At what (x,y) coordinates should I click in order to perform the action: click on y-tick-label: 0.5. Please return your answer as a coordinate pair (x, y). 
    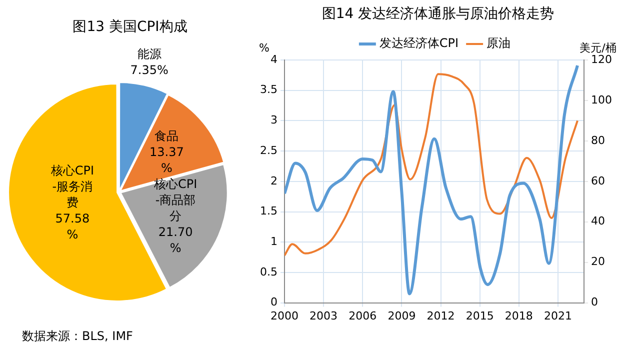
    Looking at the image, I should click on (269, 271).